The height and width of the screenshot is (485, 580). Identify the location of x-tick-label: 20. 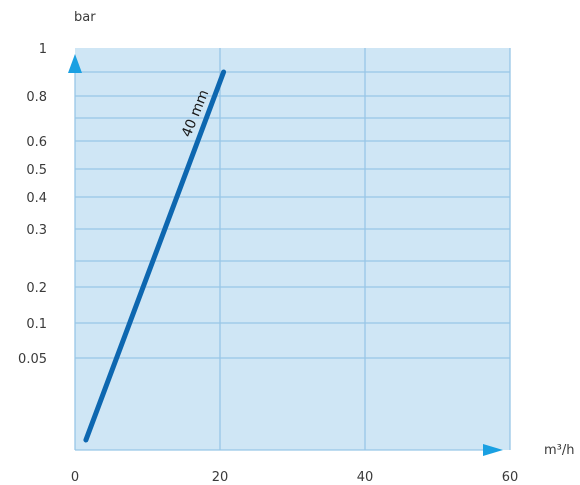
(220, 477).